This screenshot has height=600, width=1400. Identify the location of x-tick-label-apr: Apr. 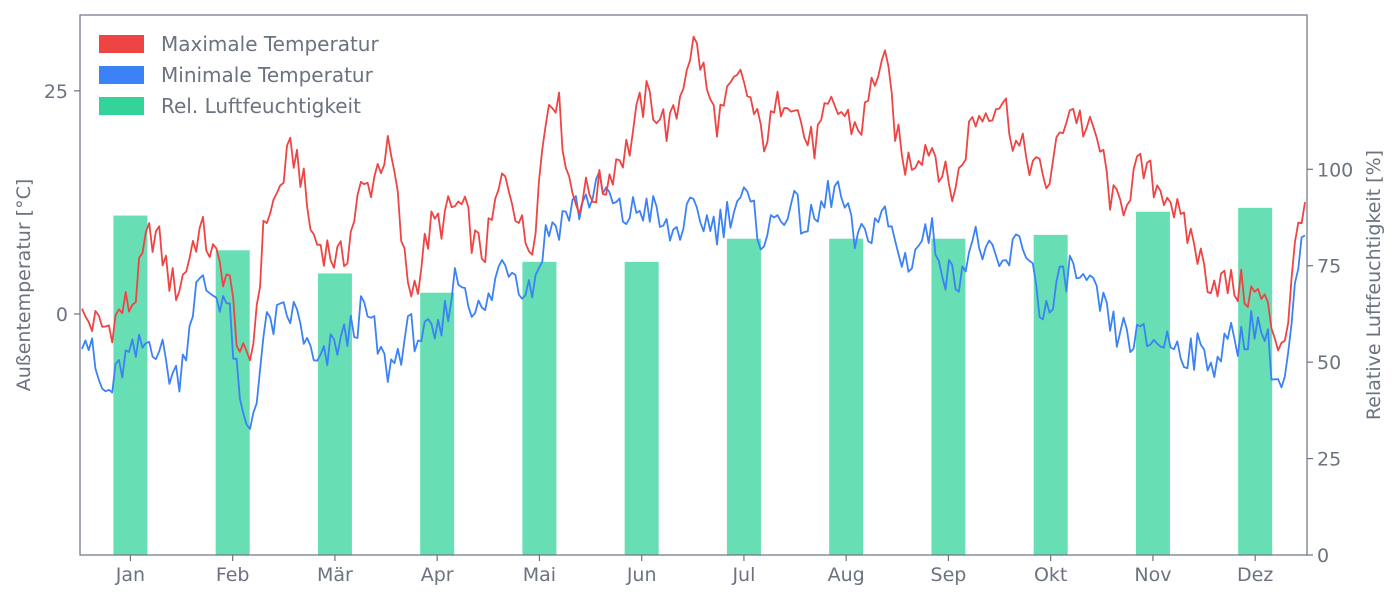
(437, 575).